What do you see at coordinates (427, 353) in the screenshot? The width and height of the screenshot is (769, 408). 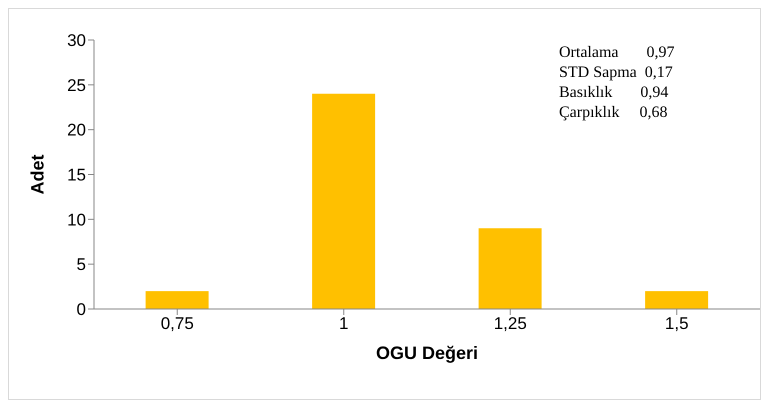 I see `x-axis-title: OGU Değeri` at bounding box center [427, 353].